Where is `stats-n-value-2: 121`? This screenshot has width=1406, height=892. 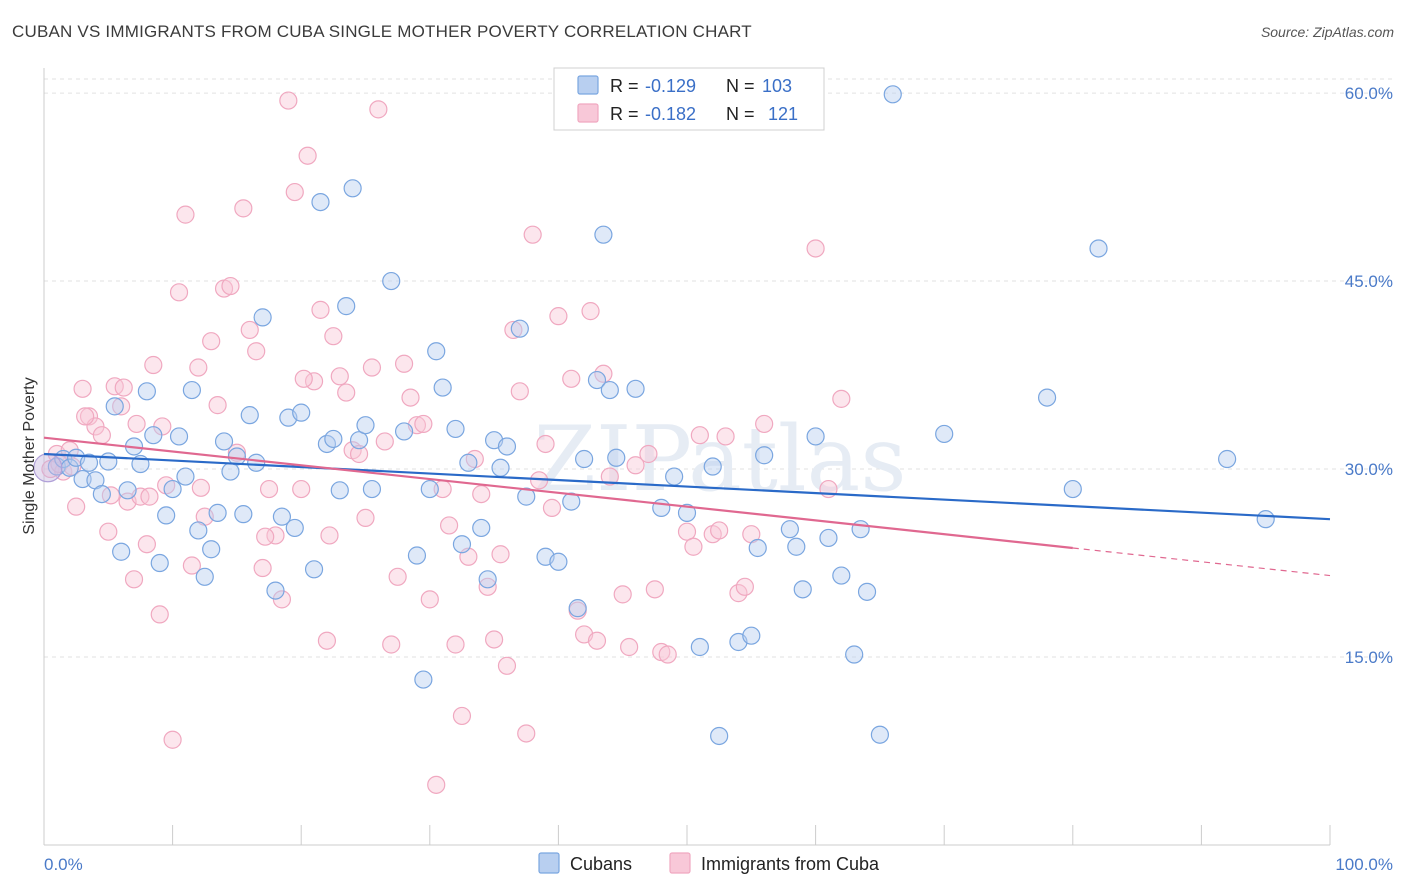
stats-n-value-2: 121 is located at coordinates (783, 114).